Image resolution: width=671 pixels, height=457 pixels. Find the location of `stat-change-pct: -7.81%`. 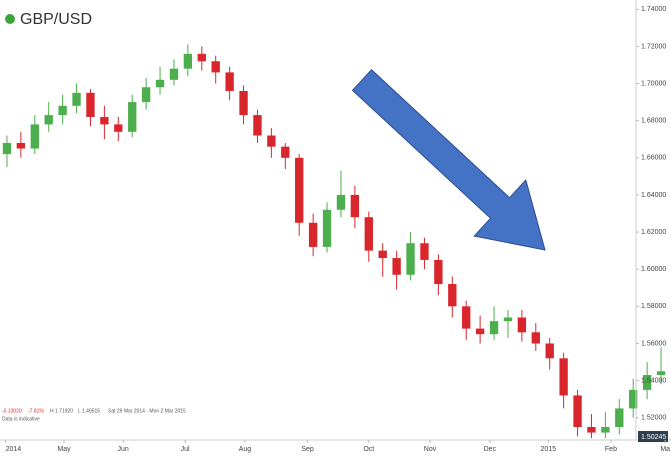

stat-change-pct: -7.81% is located at coordinates (36, 411).